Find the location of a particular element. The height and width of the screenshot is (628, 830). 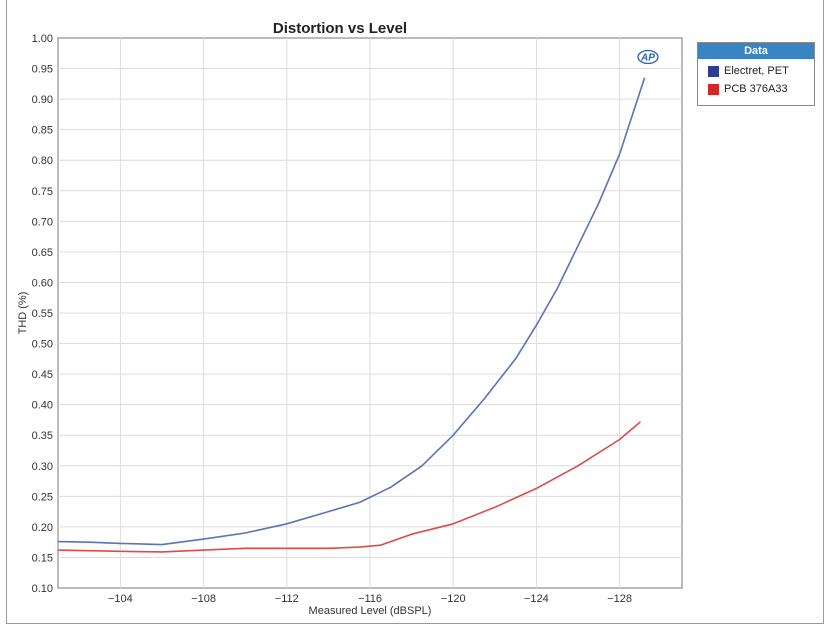

y-tick-label: 0.20 is located at coordinates (42, 528).